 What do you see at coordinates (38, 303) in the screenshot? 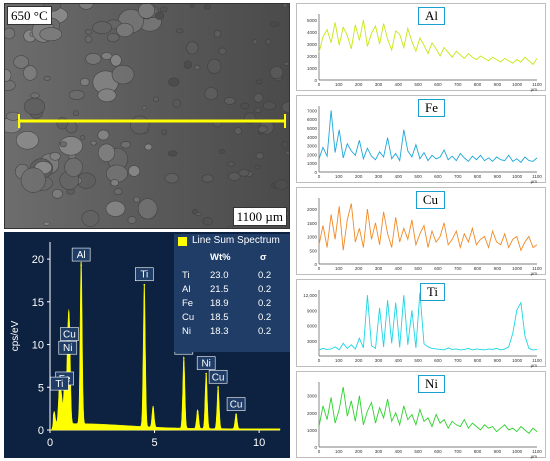
I see `eds-y-tick-label: 15` at bounding box center [38, 303].